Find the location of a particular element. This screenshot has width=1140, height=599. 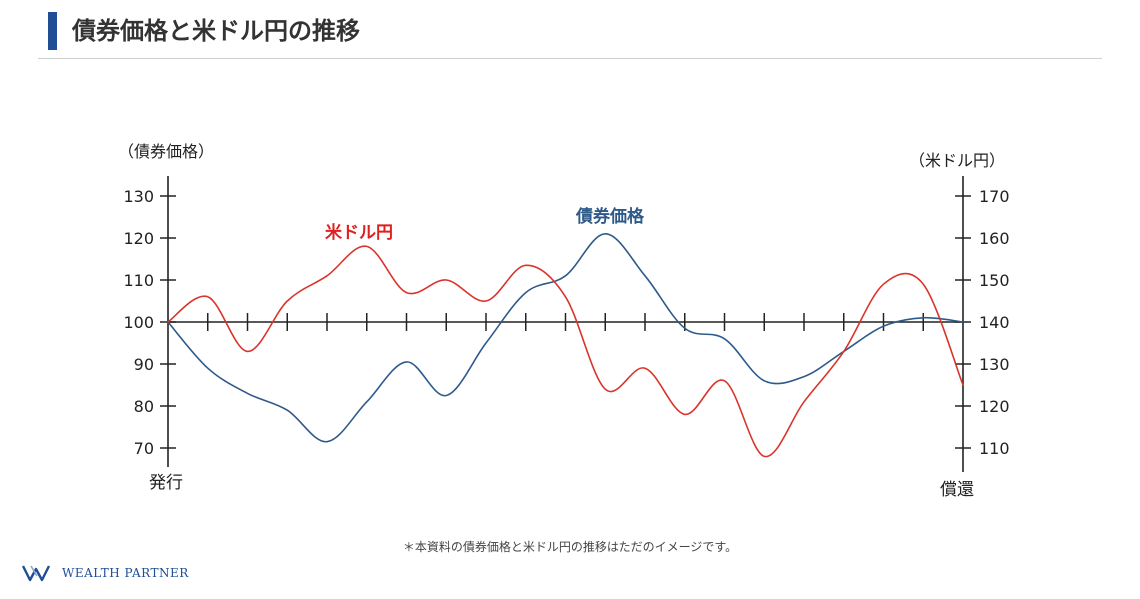

left-axis-label: （債券価格） is located at coordinates (166, 151).